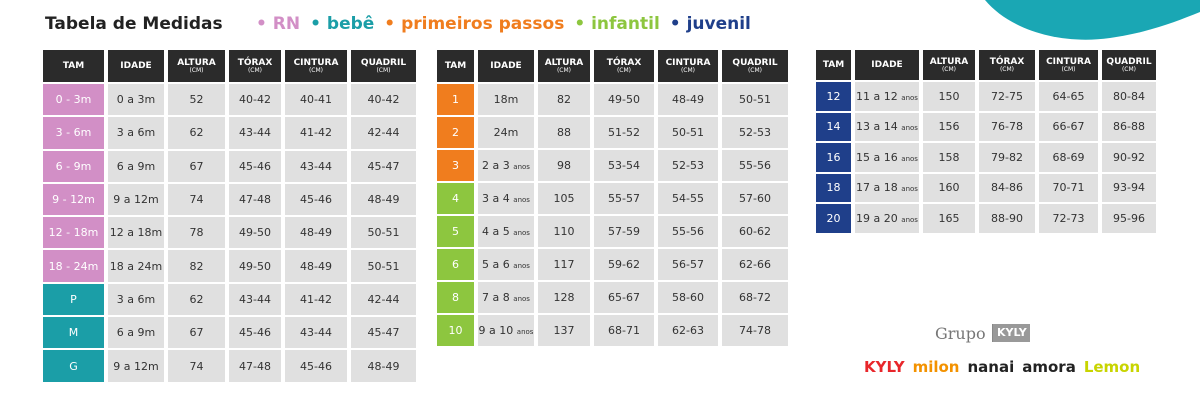  What do you see at coordinates (506, 330) in the screenshot?
I see `age-cell: 9 a 10 anos` at bounding box center [506, 330].